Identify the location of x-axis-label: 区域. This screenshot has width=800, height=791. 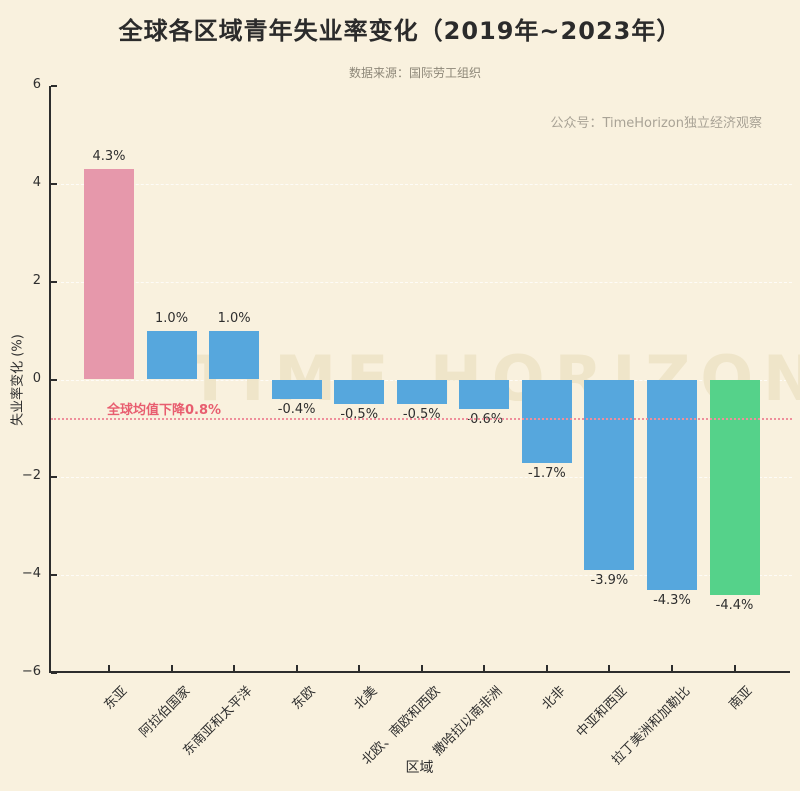
(419, 768).